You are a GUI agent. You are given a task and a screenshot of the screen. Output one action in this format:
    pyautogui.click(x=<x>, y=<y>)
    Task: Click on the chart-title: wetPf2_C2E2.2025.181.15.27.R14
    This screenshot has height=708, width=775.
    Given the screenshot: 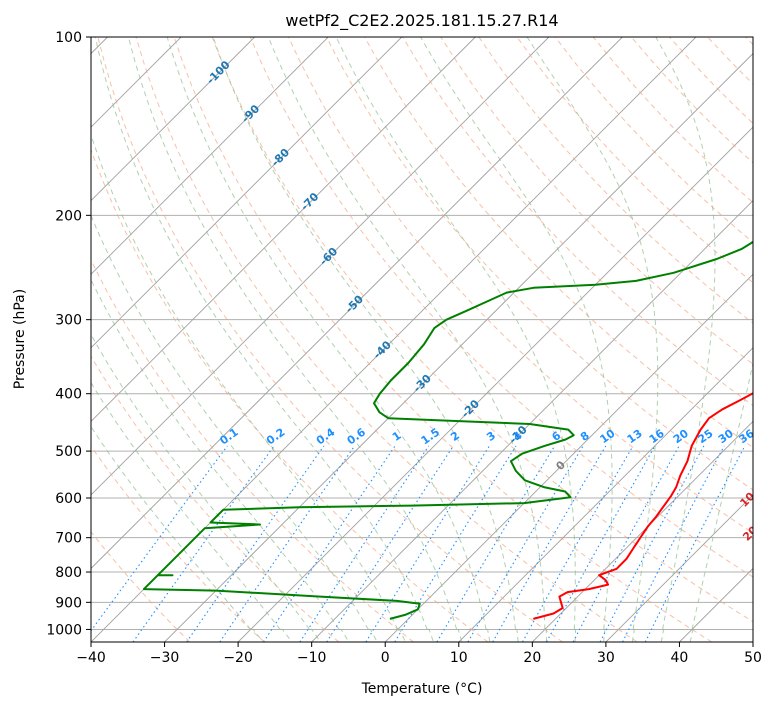 What is the action you would take?
    pyautogui.click(x=421, y=21)
    